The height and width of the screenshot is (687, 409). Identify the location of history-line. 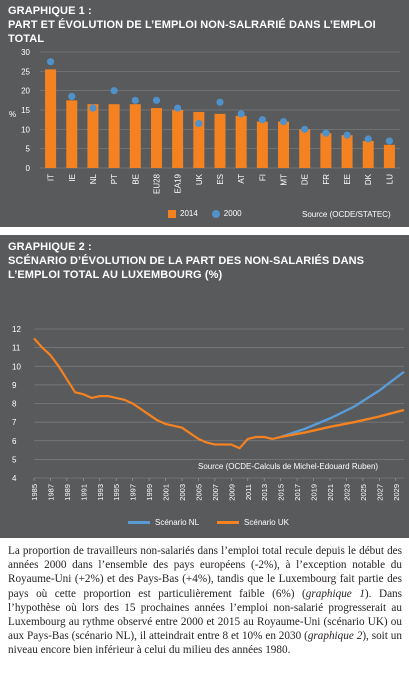
(157, 393).